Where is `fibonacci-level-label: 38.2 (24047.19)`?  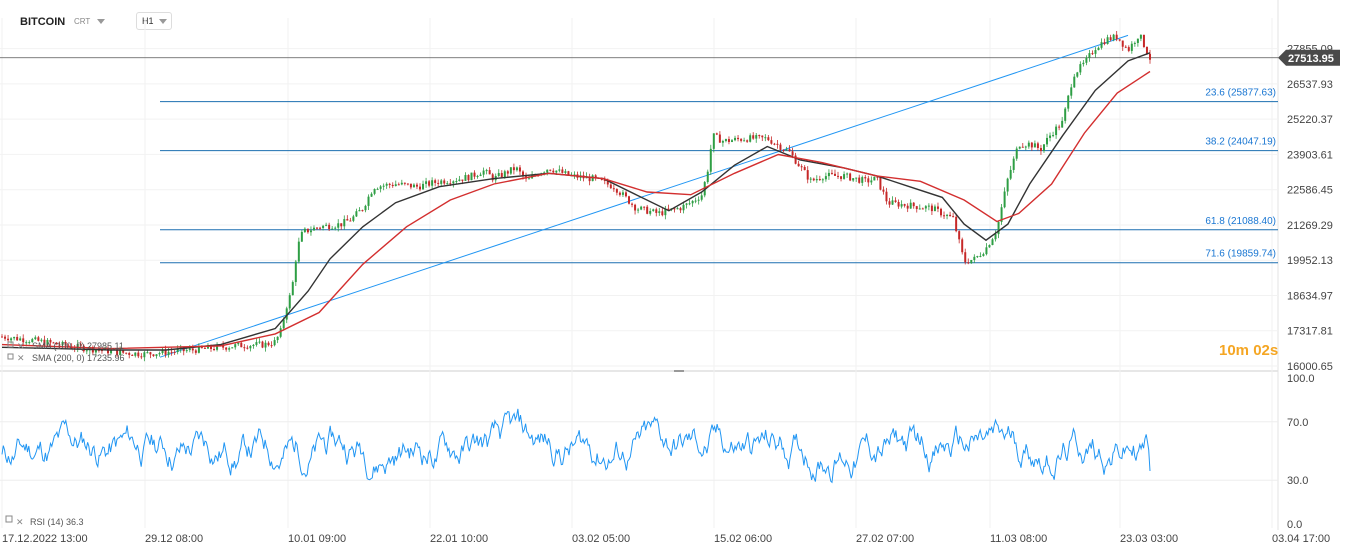
fibonacci-level-label: 38.2 (24047.19) is located at coordinates (1240, 142).